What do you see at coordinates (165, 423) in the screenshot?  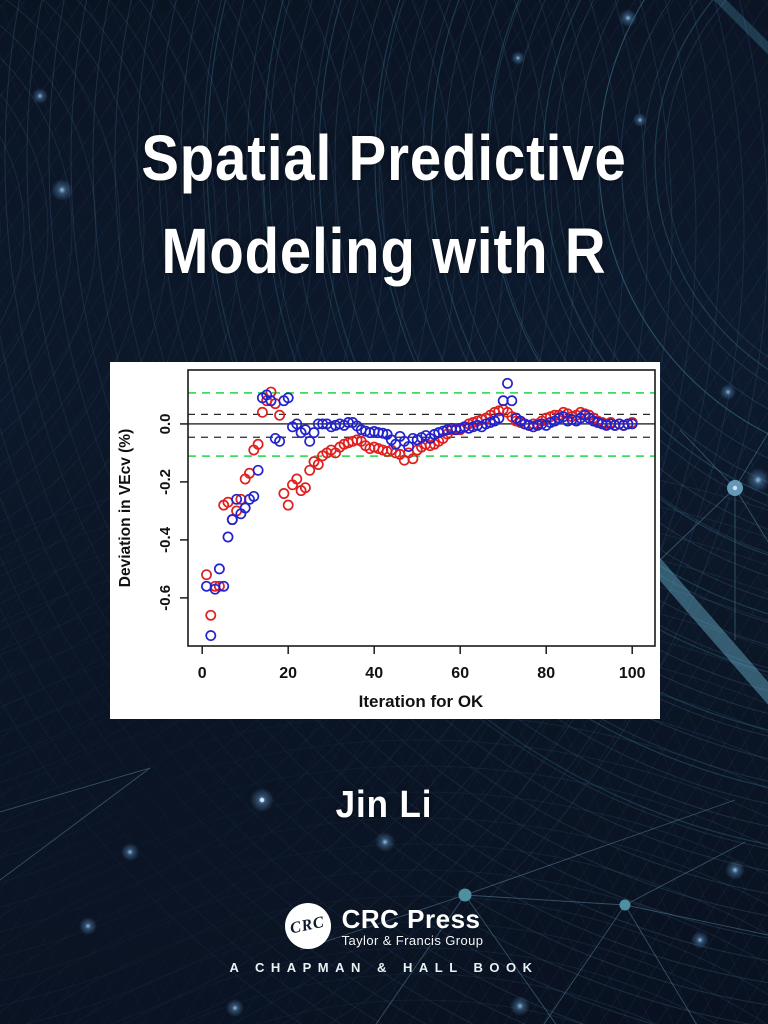 I see `y-tick-label: 0.0` at bounding box center [165, 423].